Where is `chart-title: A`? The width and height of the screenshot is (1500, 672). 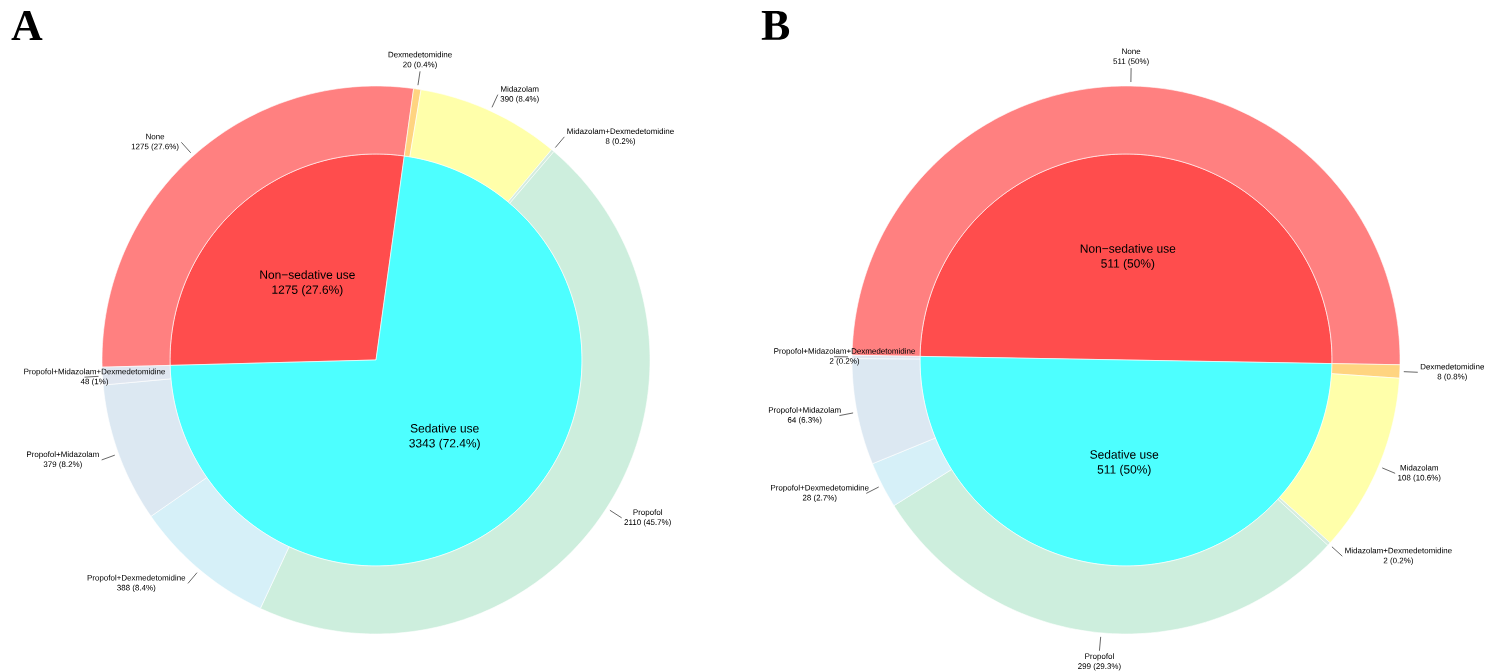 chart-title: A is located at coordinates (27, 25).